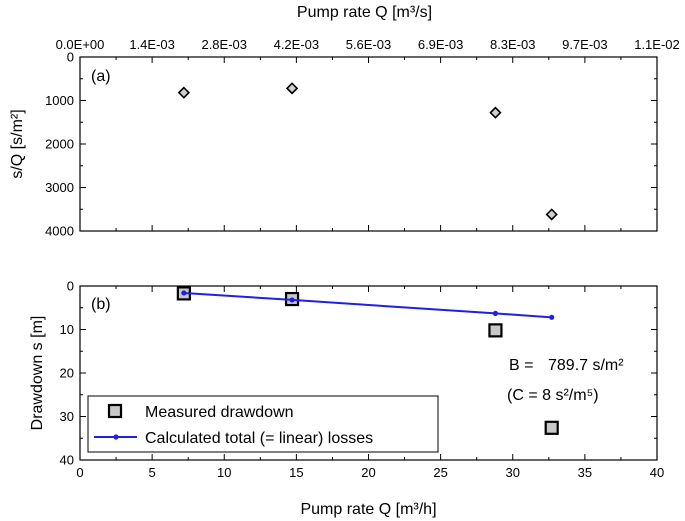 This screenshot has height=521, width=685. Describe the element at coordinates (585, 472) in the screenshot. I see `x-tick-label: 35` at that location.